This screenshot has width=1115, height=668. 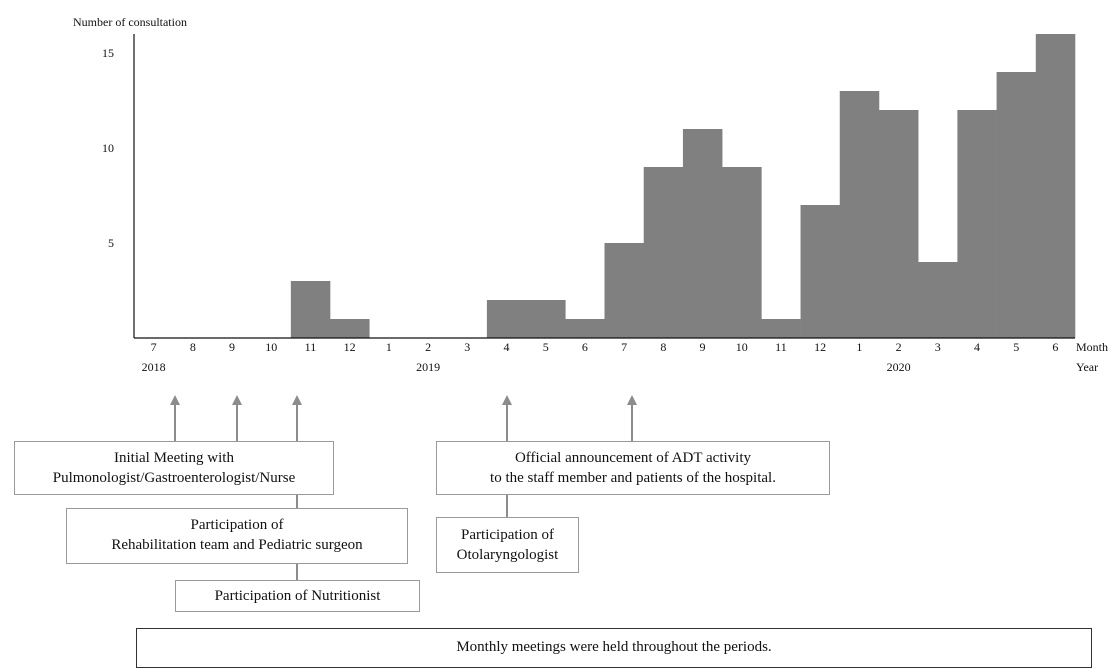 I want to click on x-tick-label-22: 5, so click(x=1016, y=347).